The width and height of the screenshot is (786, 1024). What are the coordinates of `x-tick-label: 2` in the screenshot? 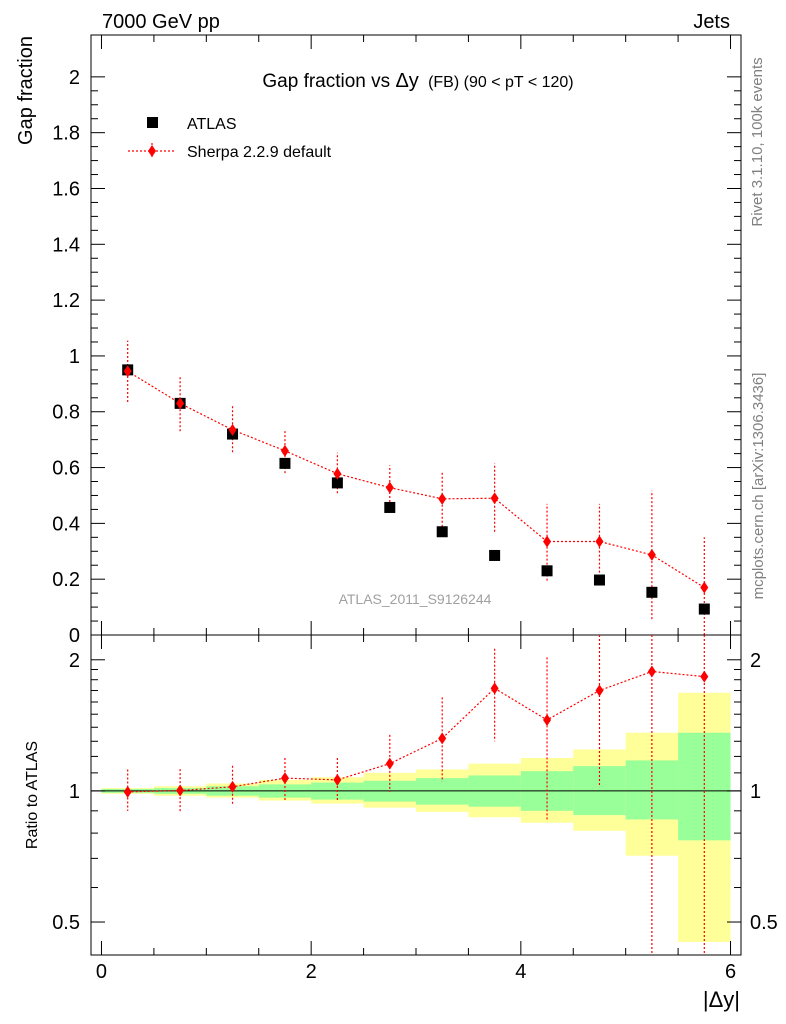 It's located at (311, 972).